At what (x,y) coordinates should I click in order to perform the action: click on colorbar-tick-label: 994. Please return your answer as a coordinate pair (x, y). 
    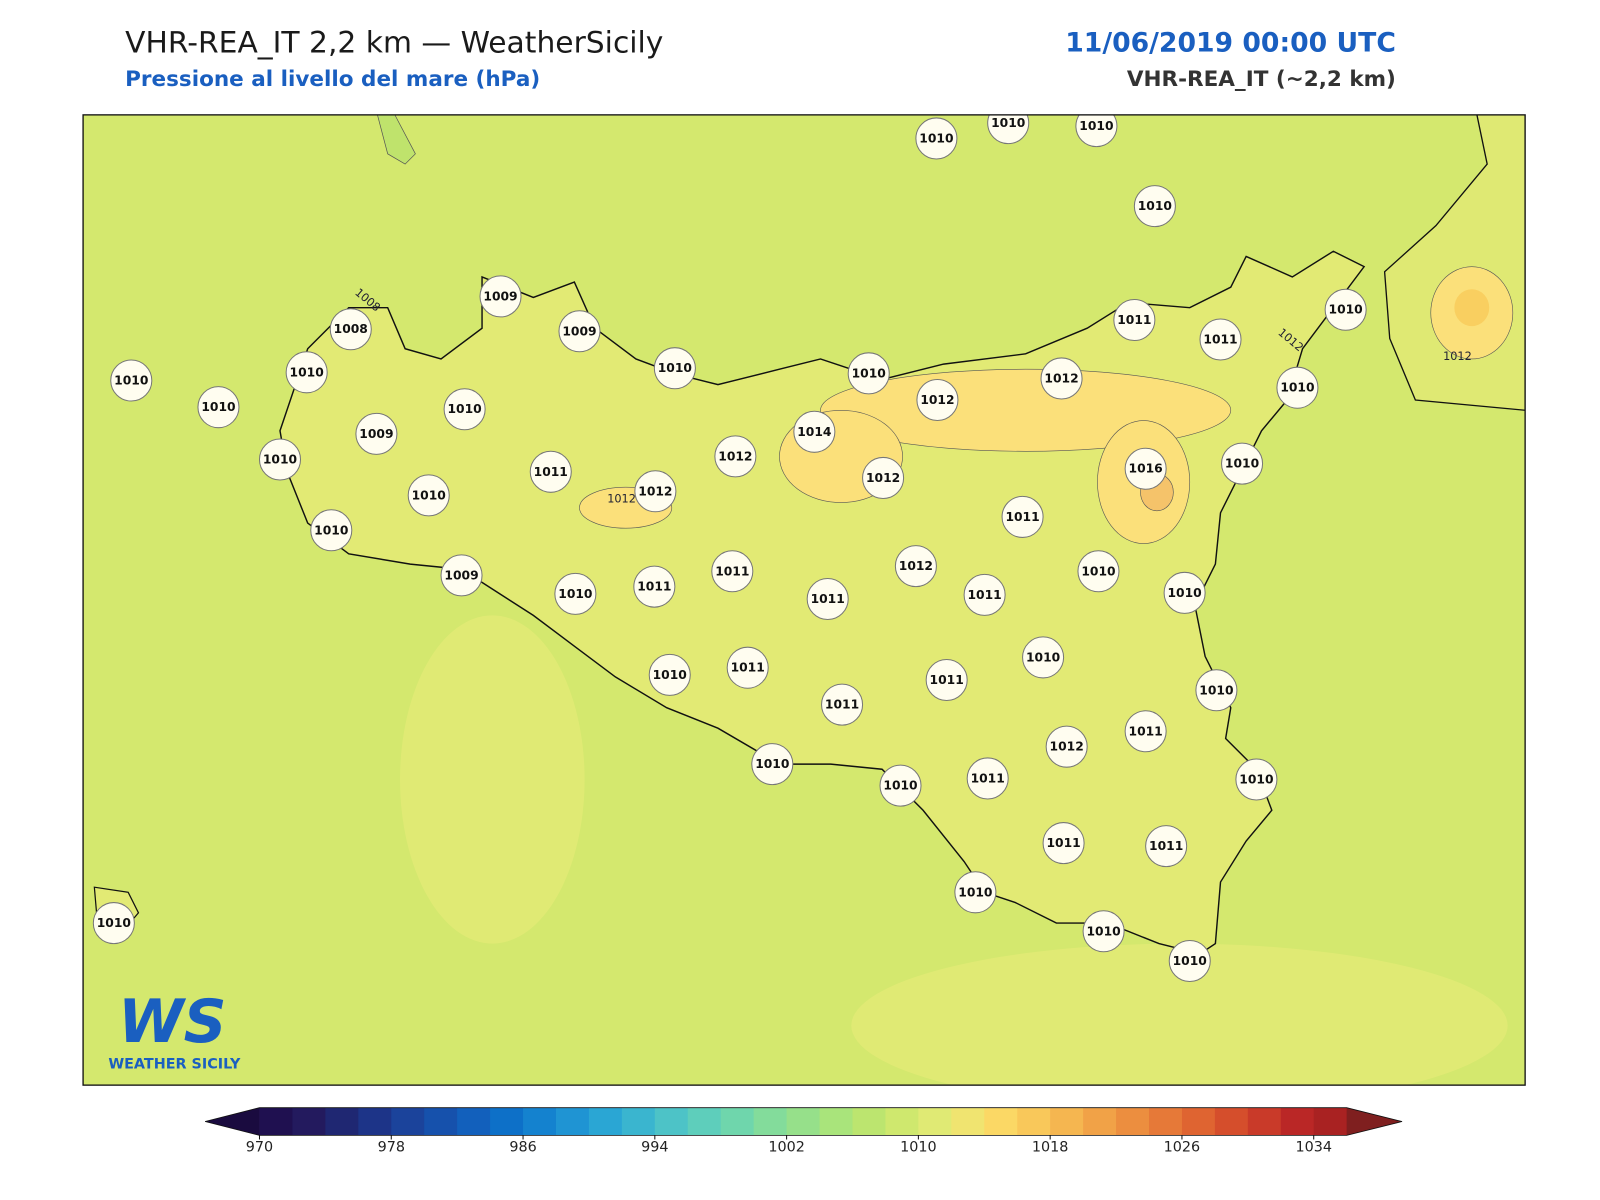
    Looking at the image, I should click on (654, 1148).